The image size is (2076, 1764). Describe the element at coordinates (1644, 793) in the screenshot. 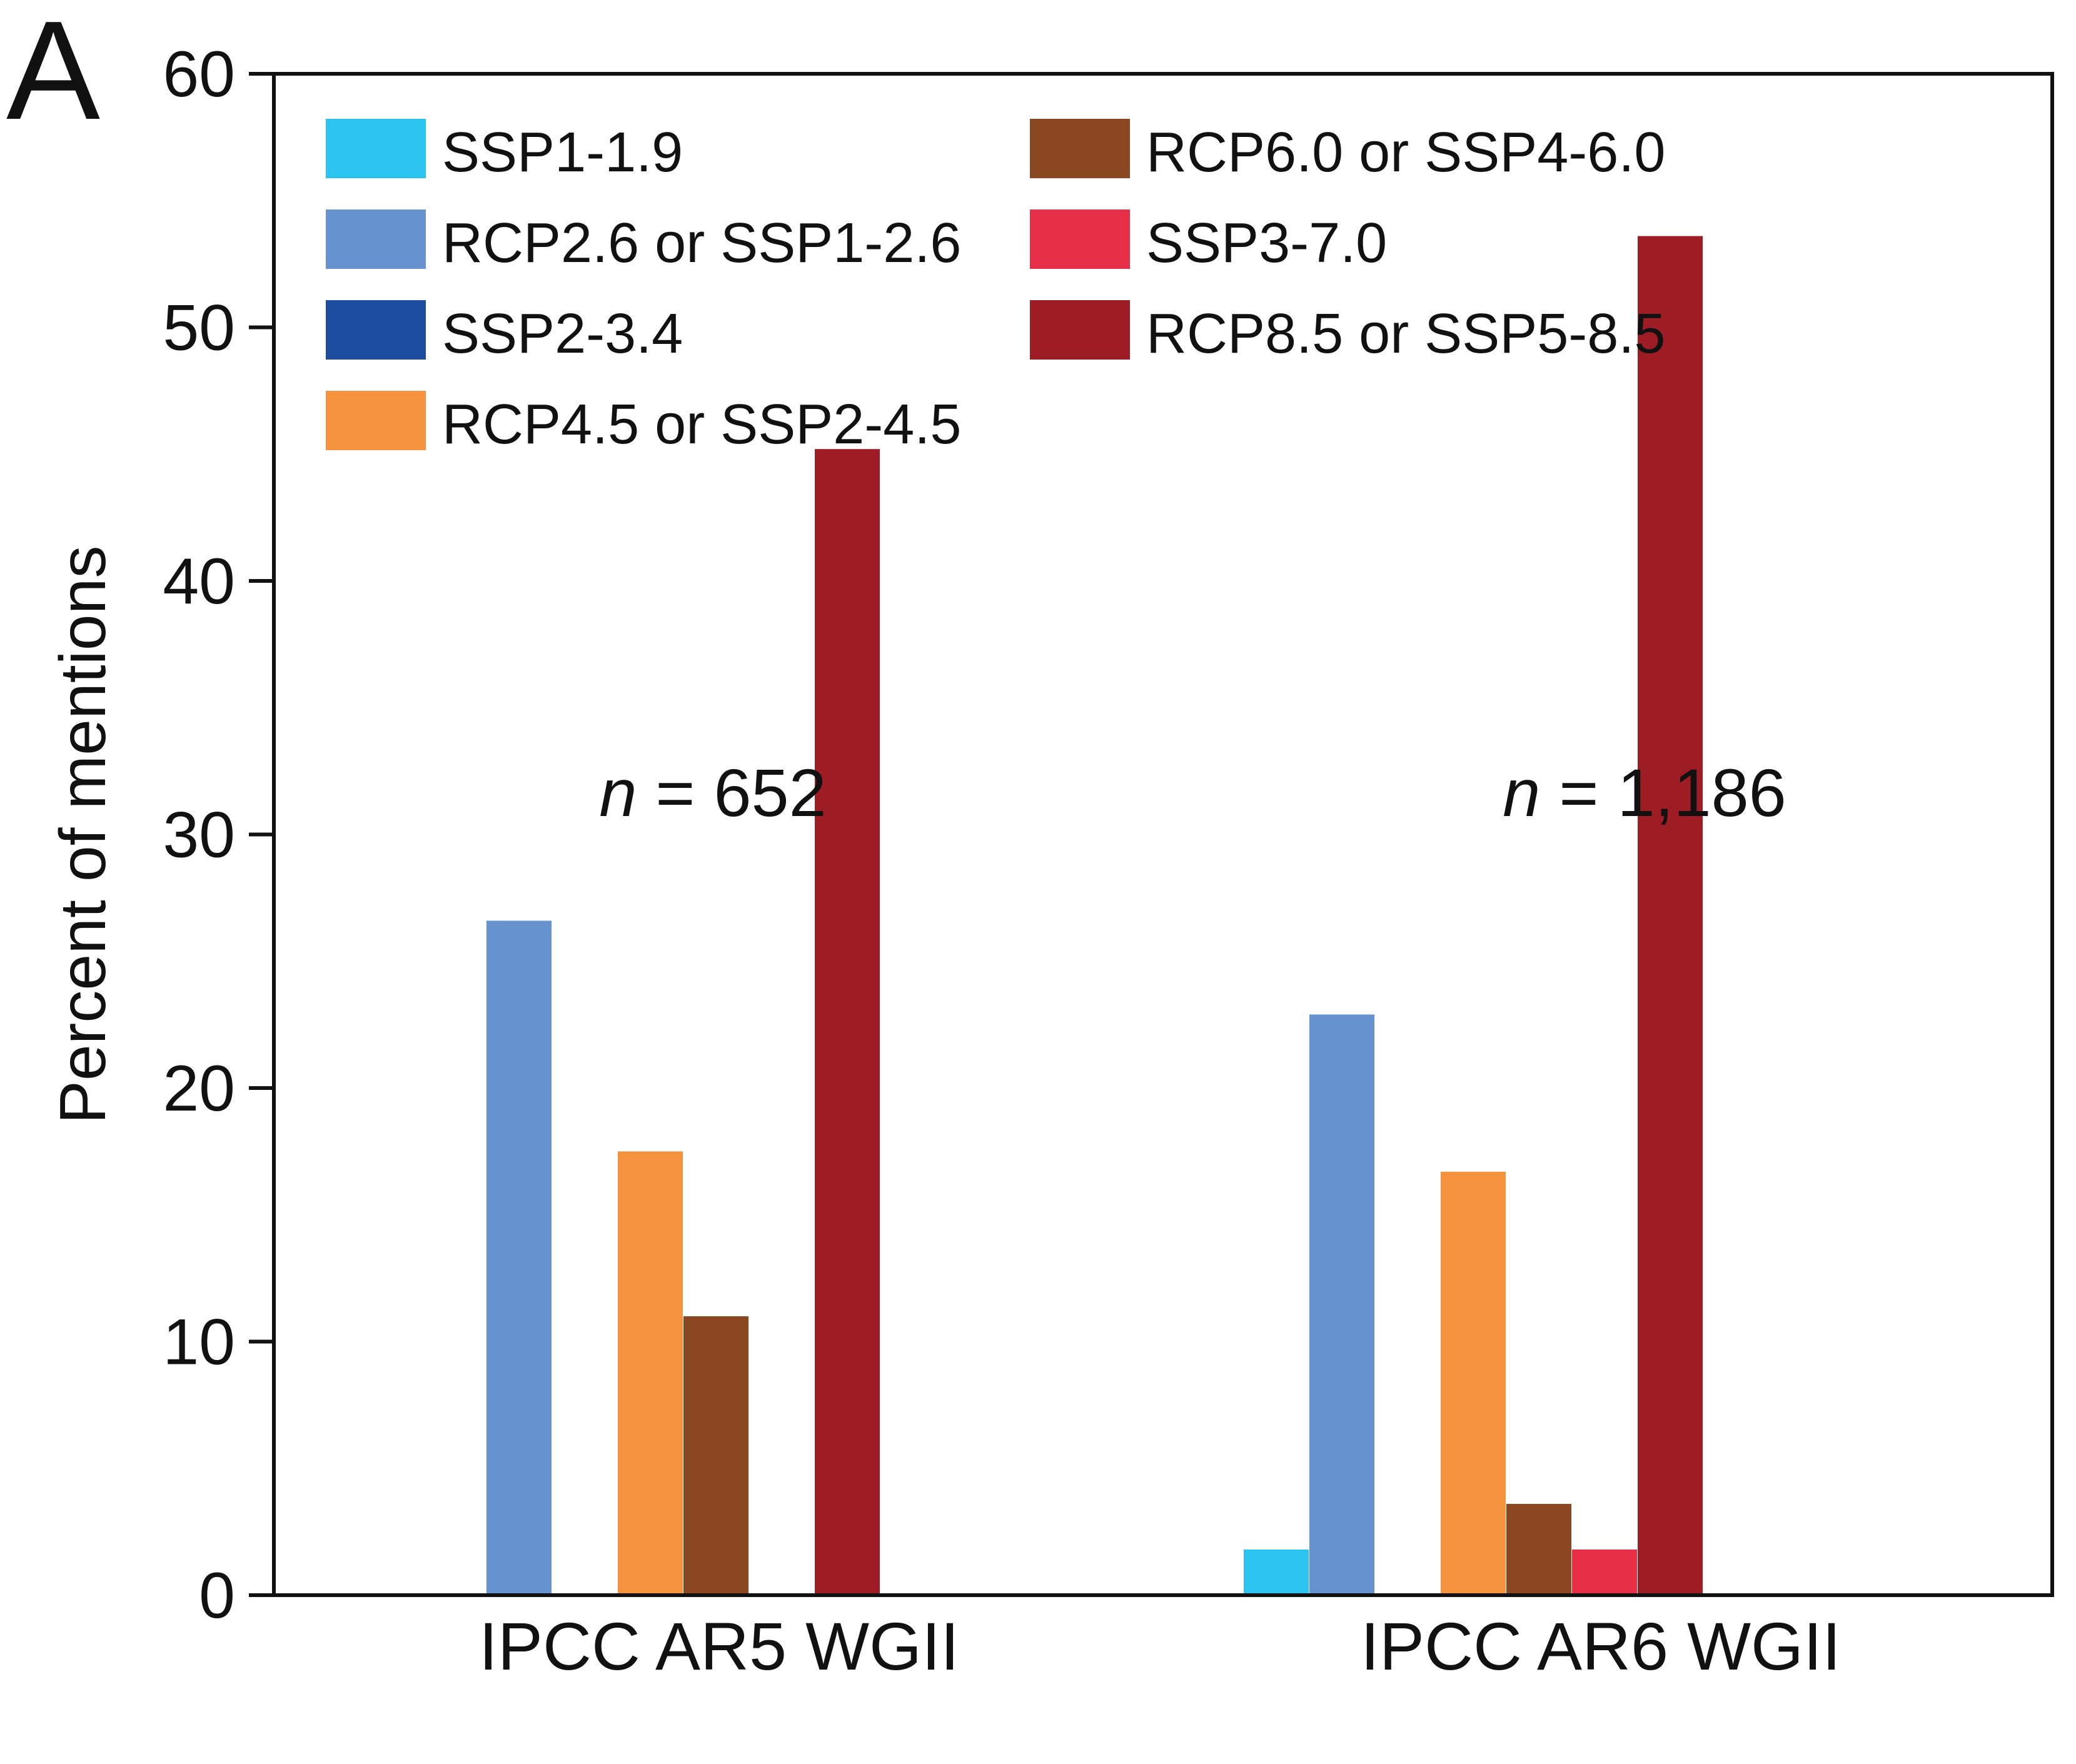

I see `annotation-sample-size: n = 1,186` at that location.